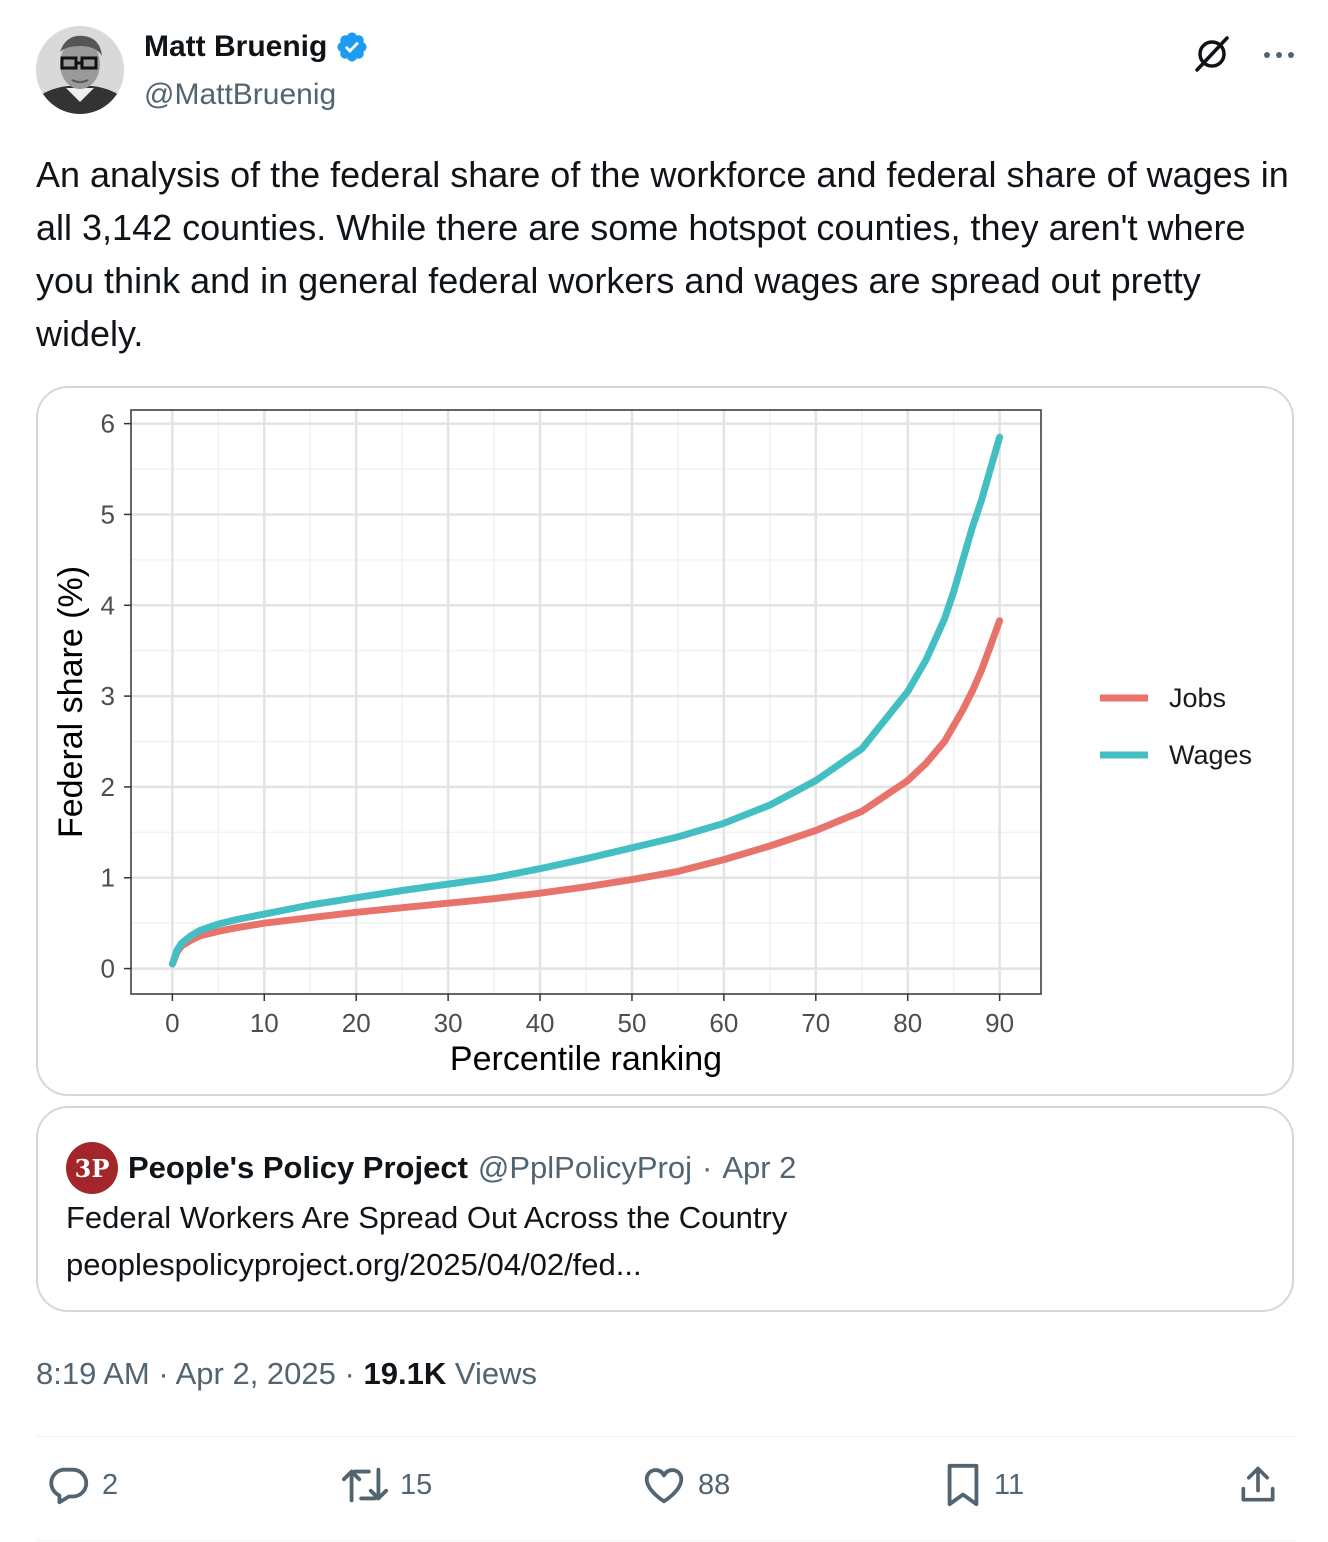 This screenshot has height=1542, width=1328. What do you see at coordinates (1279, 57) in the screenshot?
I see `more-options-icon` at bounding box center [1279, 57].